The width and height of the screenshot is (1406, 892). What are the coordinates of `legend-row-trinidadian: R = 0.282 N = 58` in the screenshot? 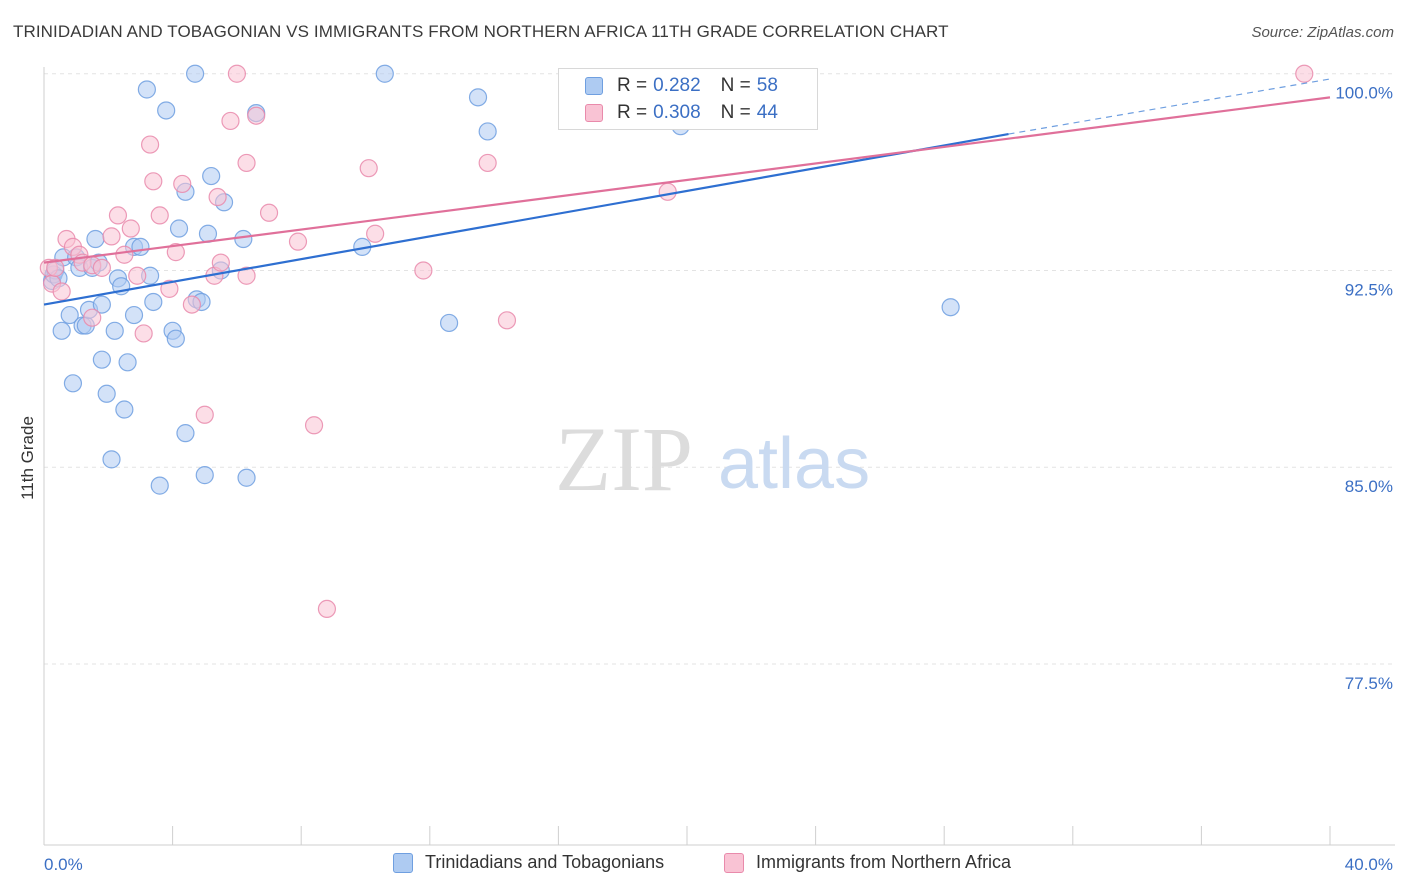 It's located at (681, 86).